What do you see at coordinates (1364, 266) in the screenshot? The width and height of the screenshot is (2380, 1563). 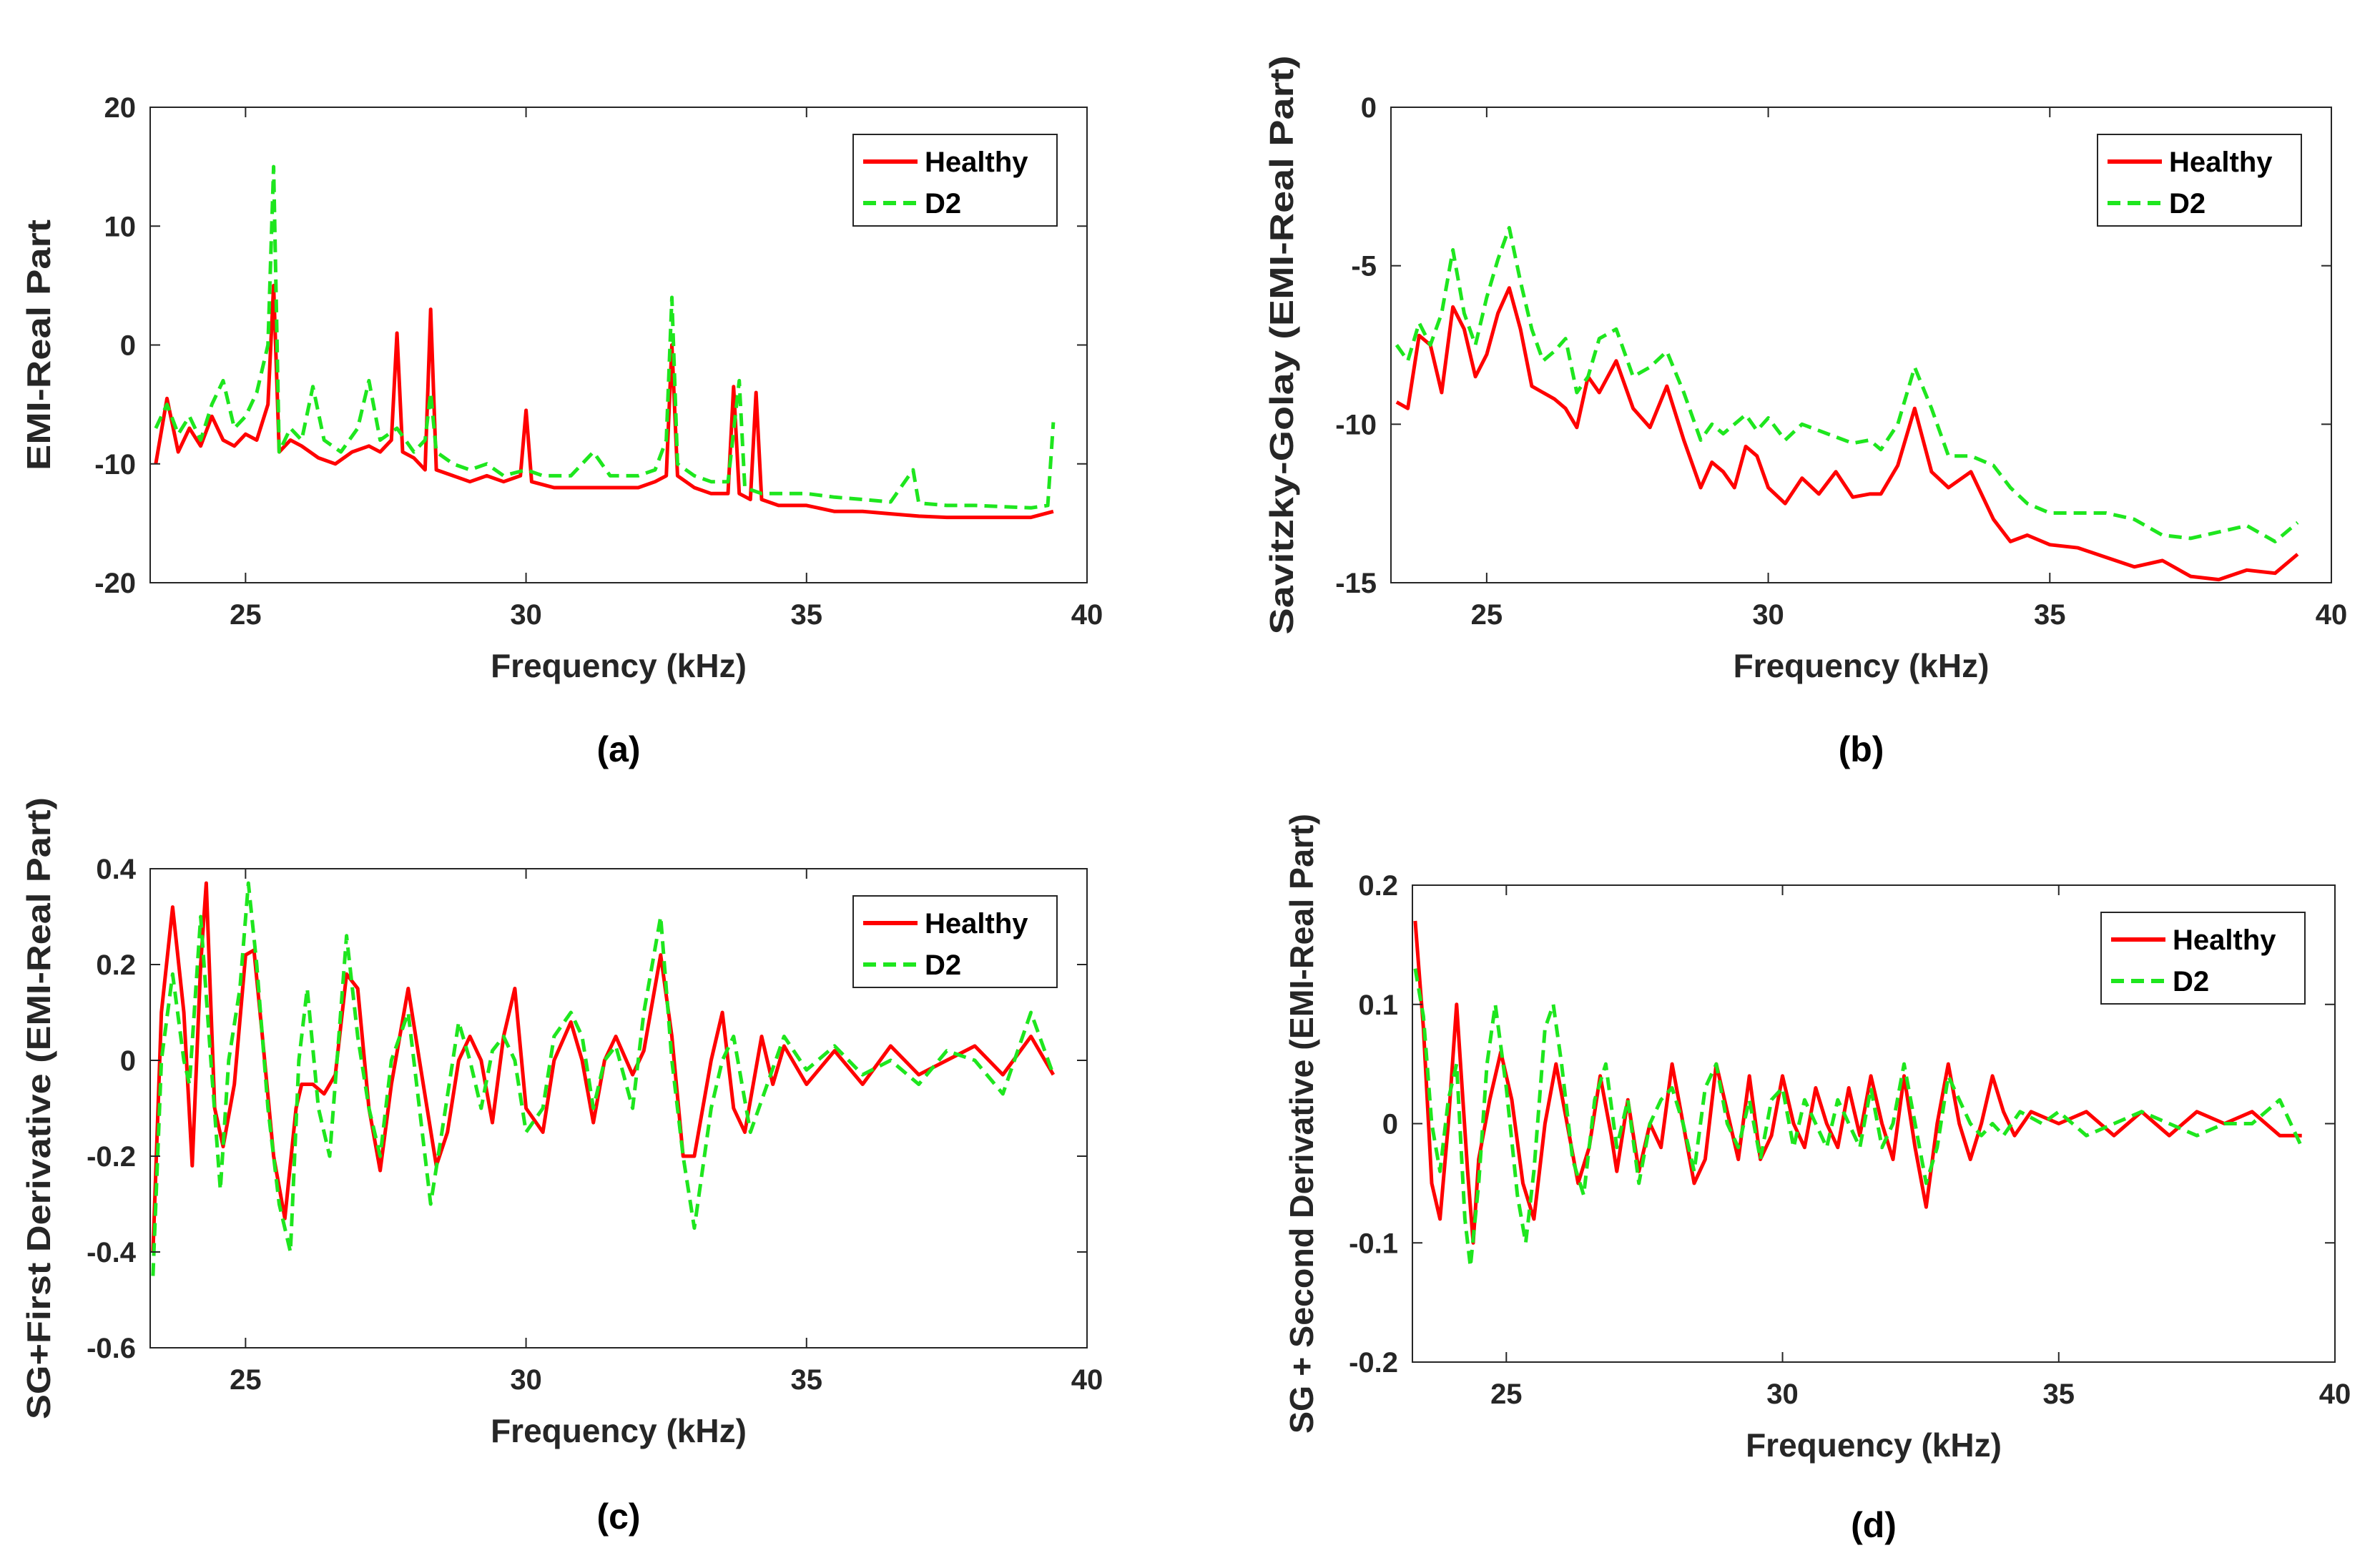 I see `y-tick-label: -5` at bounding box center [1364, 266].